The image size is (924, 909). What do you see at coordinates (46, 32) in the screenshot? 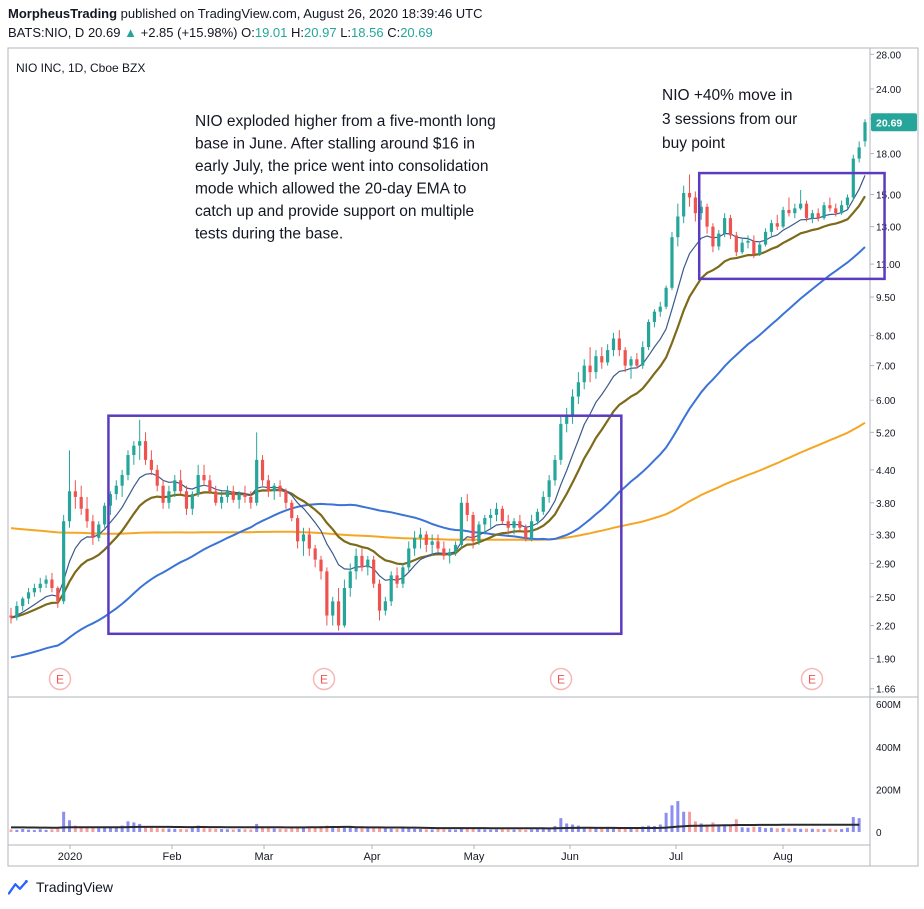
I see `symbol-label: BATS:NIO, D` at bounding box center [46, 32].